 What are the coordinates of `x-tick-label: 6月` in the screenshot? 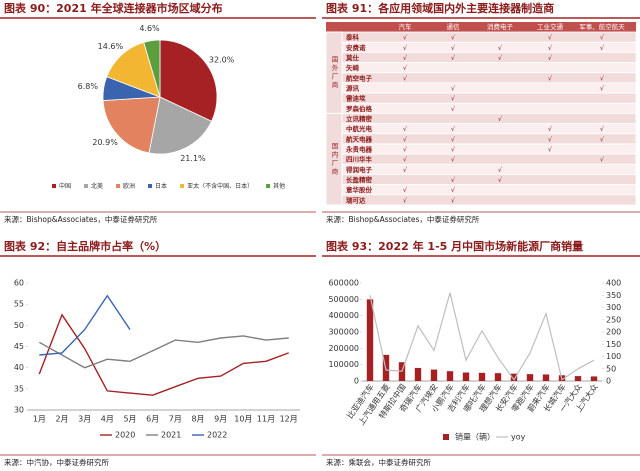 It's located at (152, 419).